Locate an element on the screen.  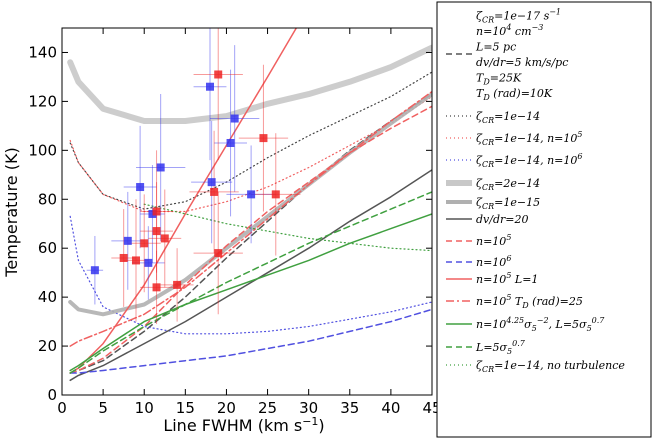
x-tick-label: 15 is located at coordinates (185, 408).